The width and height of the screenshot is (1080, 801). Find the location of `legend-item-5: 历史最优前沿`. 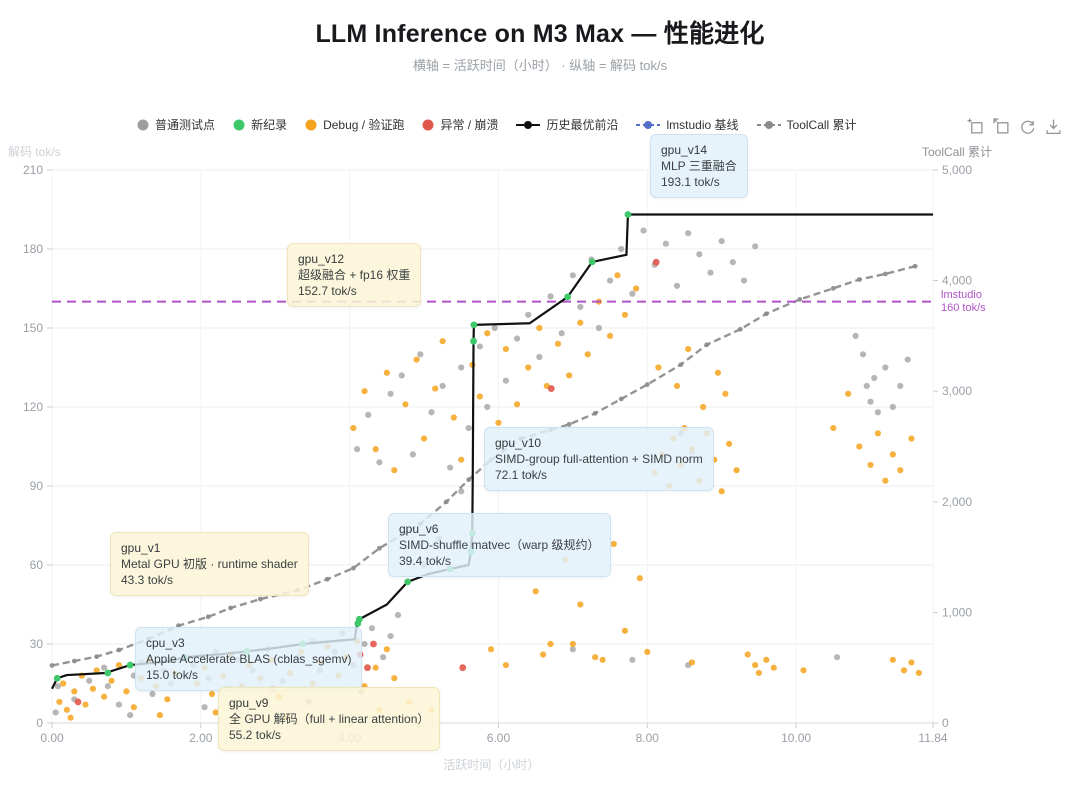

legend-item-5: 历史最优前沿 is located at coordinates (567, 124).